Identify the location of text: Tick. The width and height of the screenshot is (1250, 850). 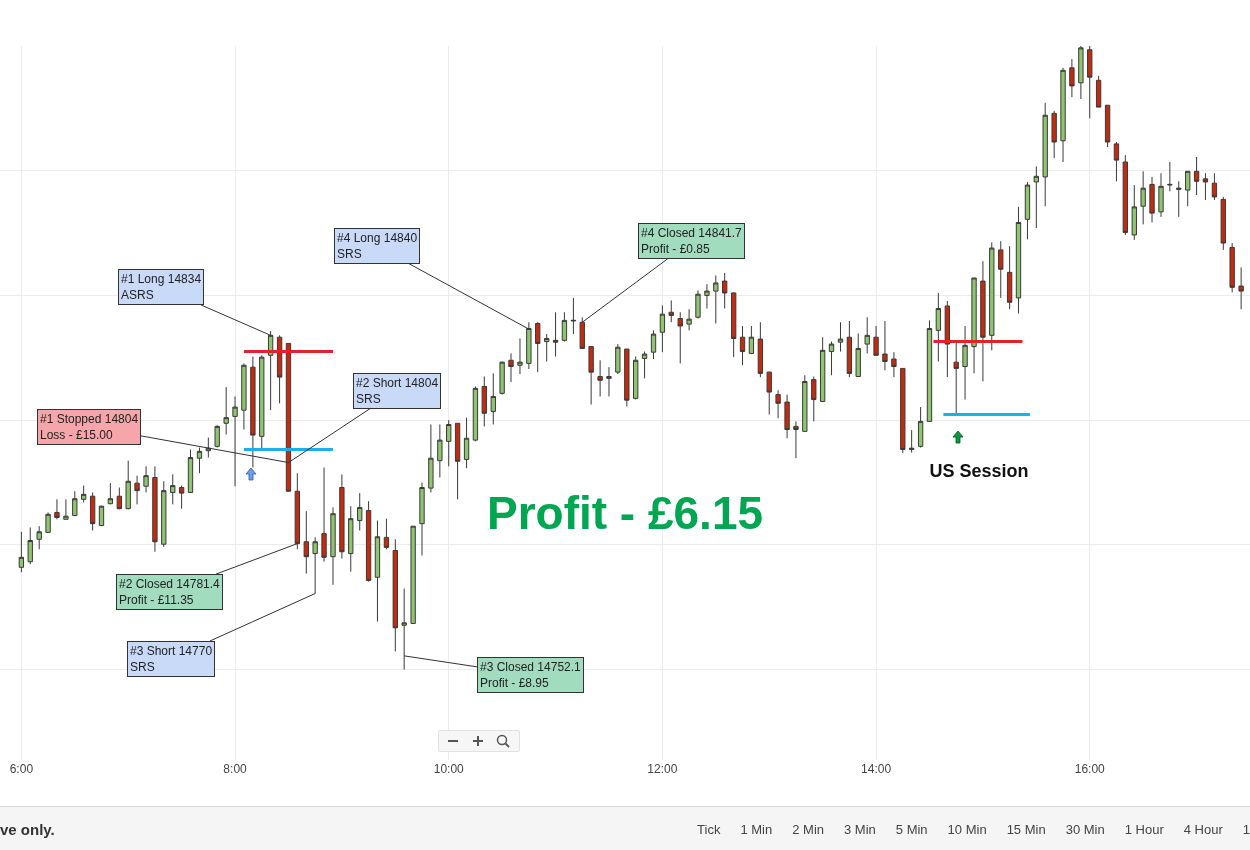
(709, 829).